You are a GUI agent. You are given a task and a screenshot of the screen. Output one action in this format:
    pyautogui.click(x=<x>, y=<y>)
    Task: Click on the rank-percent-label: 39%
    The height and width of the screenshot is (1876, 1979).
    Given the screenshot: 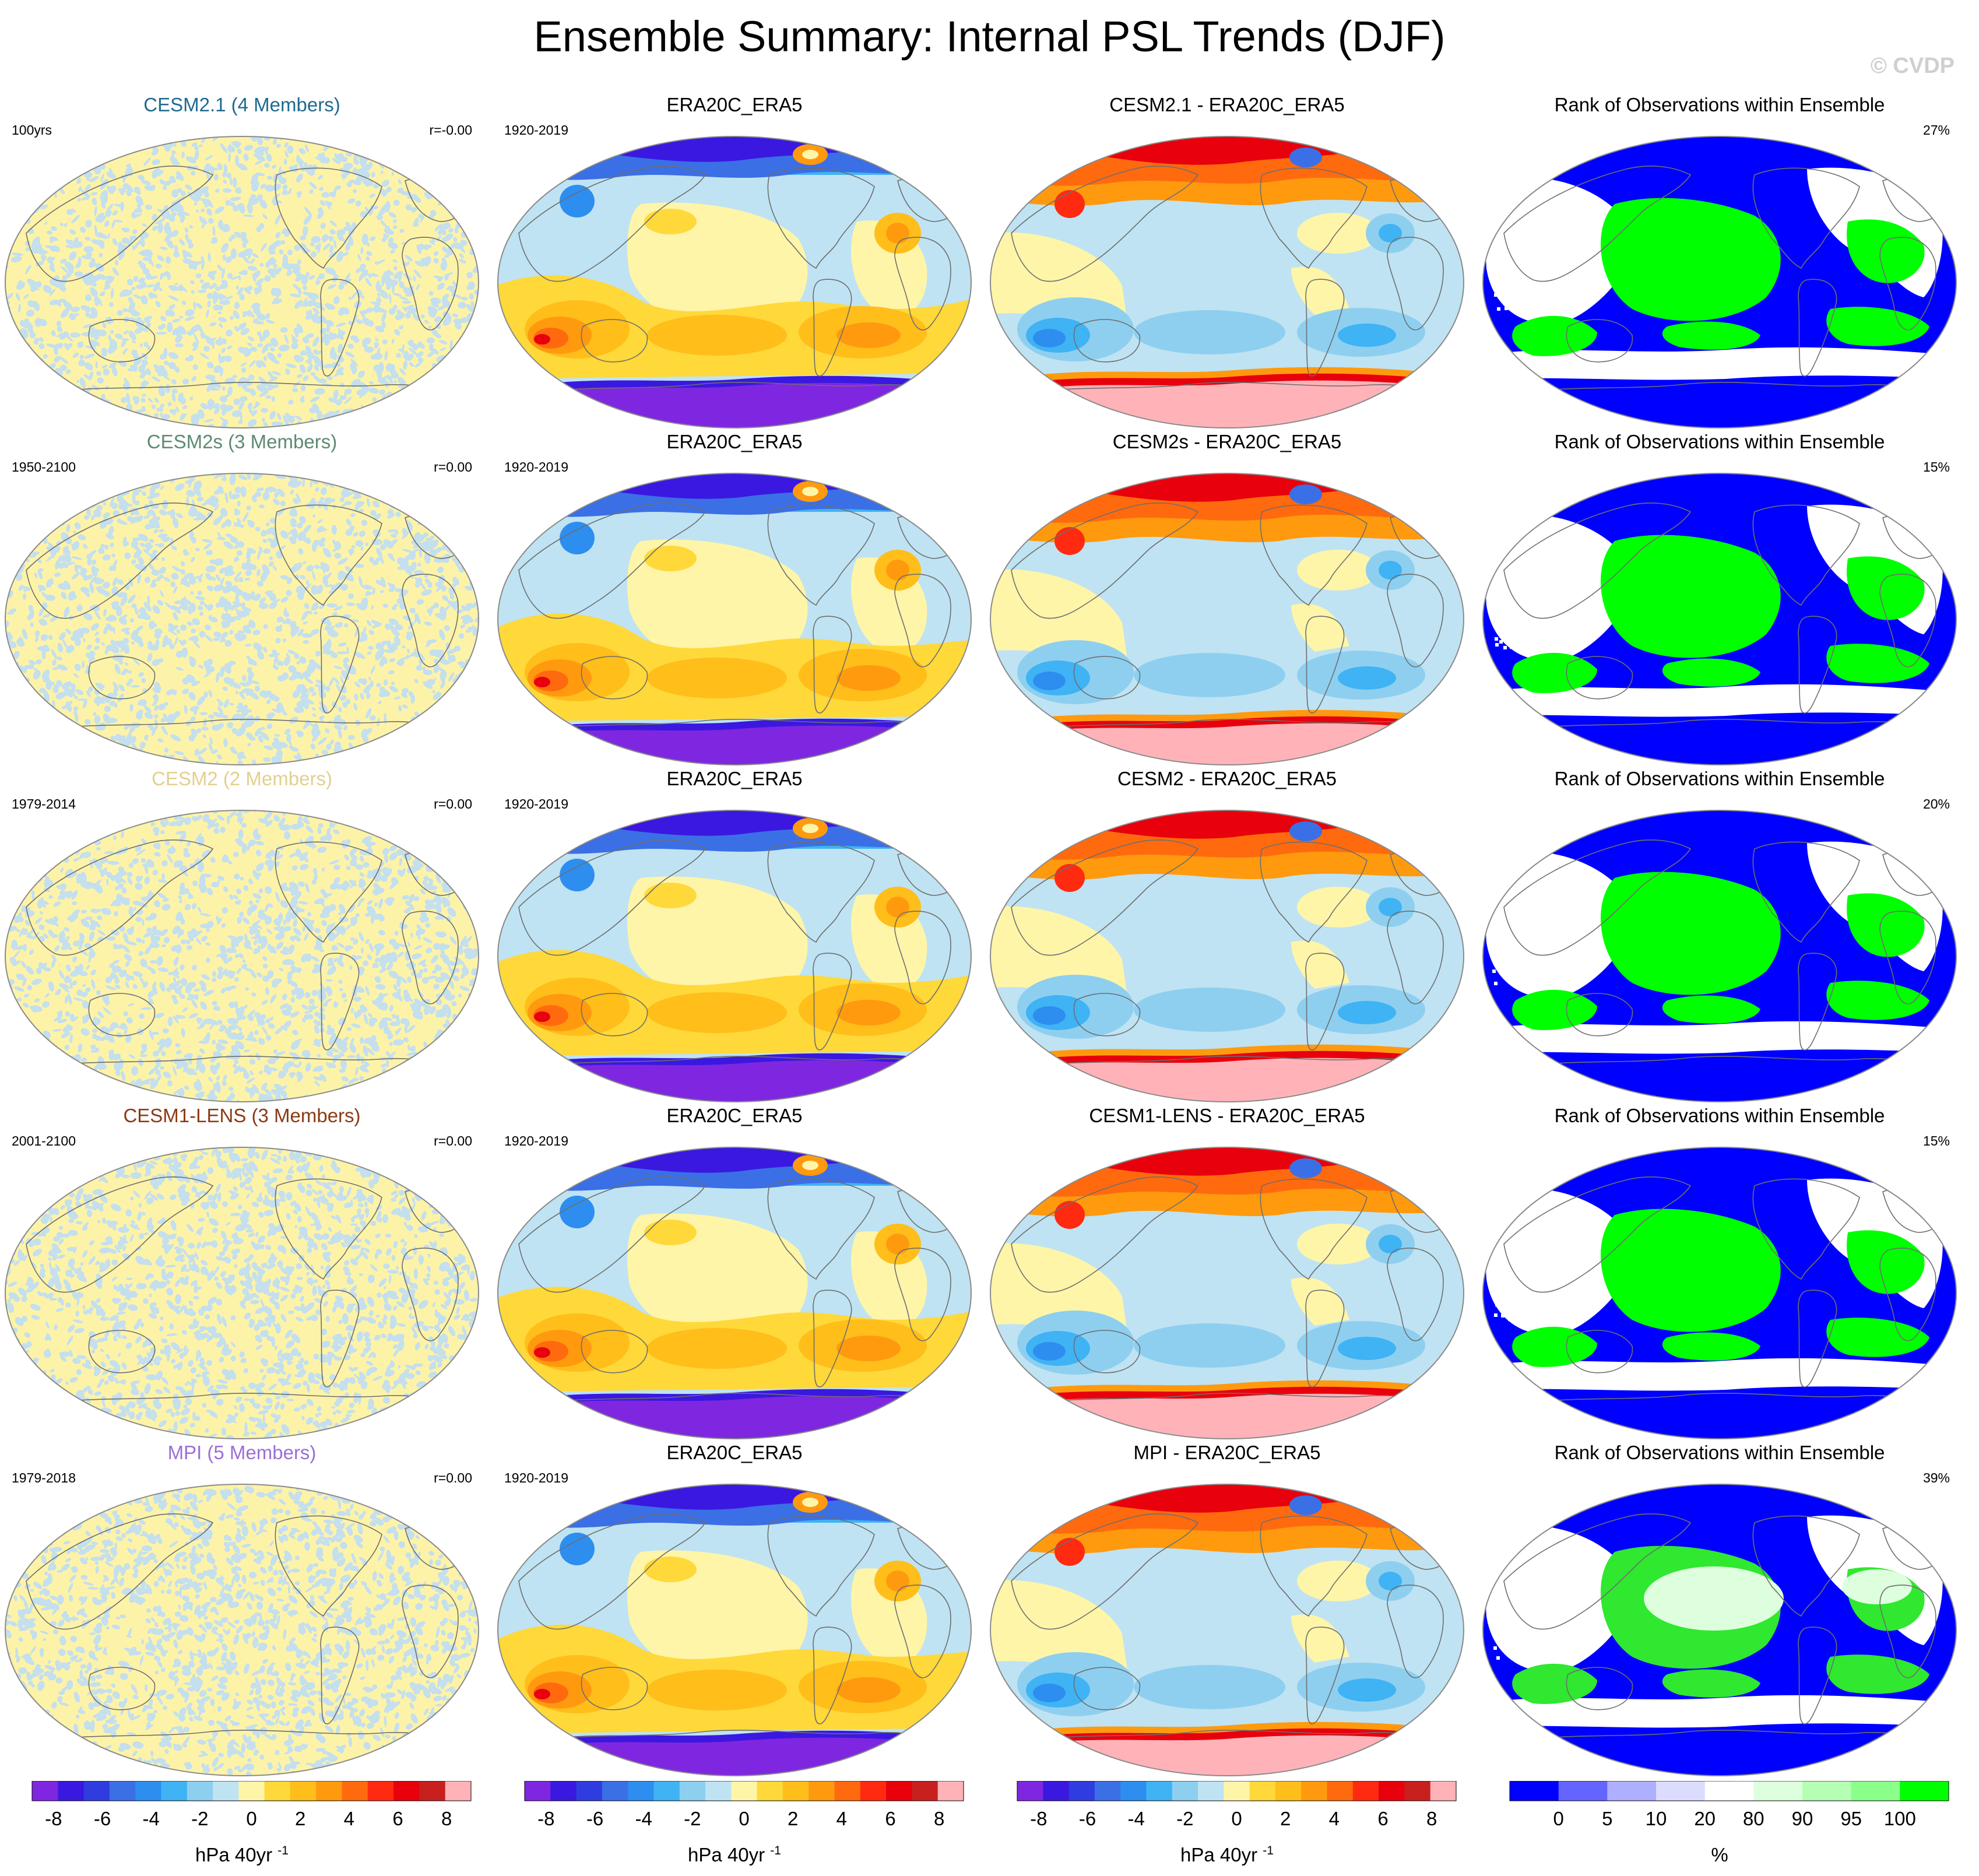 What is the action you would take?
    pyautogui.click(x=1936, y=1477)
    